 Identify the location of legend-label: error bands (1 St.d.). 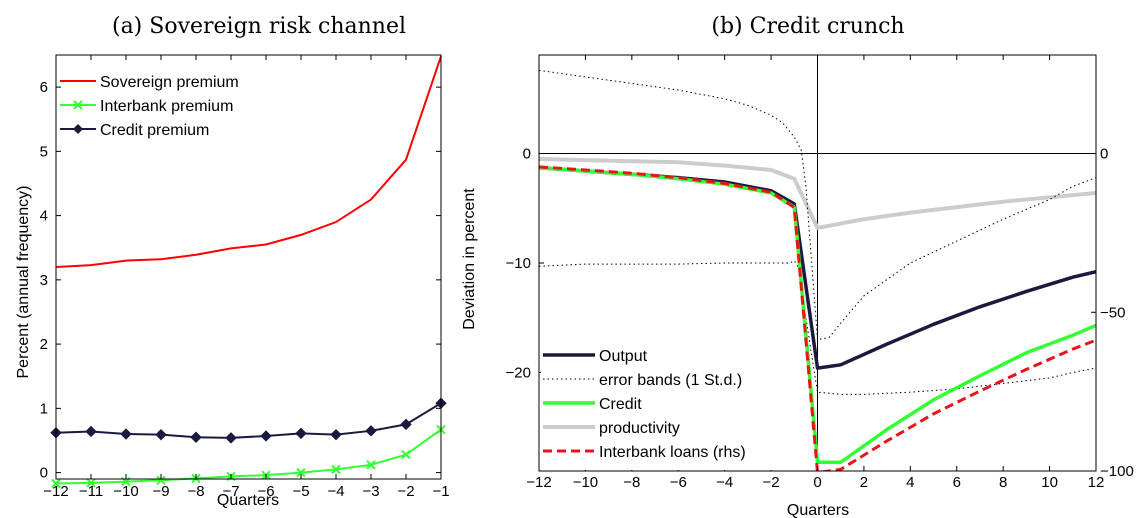
(670, 380).